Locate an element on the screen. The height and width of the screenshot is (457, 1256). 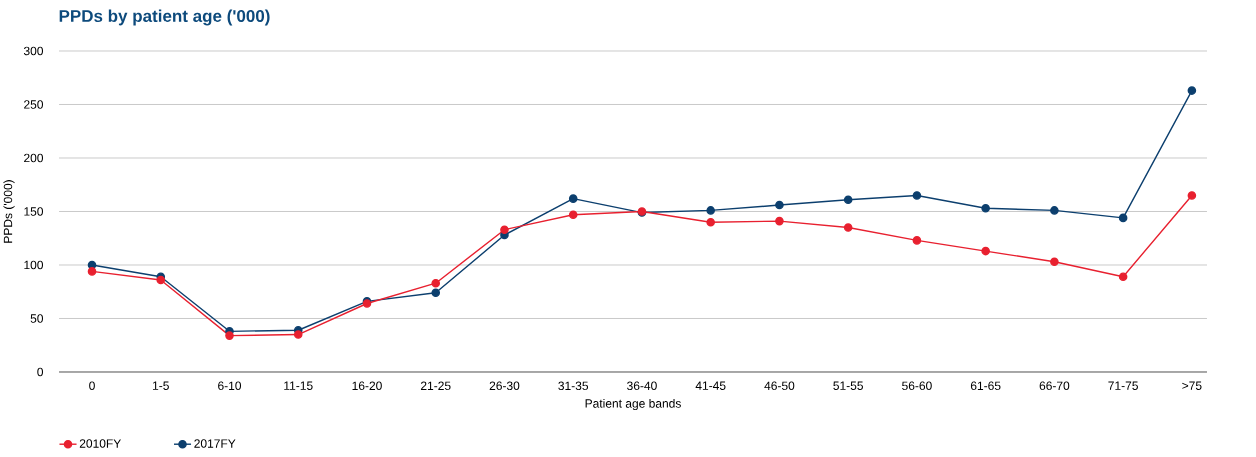
x-tick-label: 31-35 is located at coordinates (573, 386).